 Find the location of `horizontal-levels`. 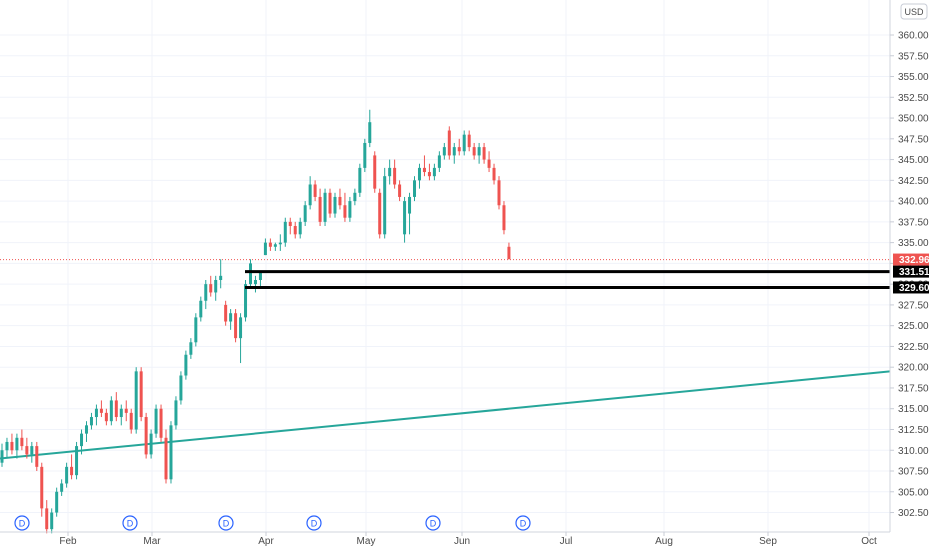

horizontal-levels is located at coordinates (567, 279).